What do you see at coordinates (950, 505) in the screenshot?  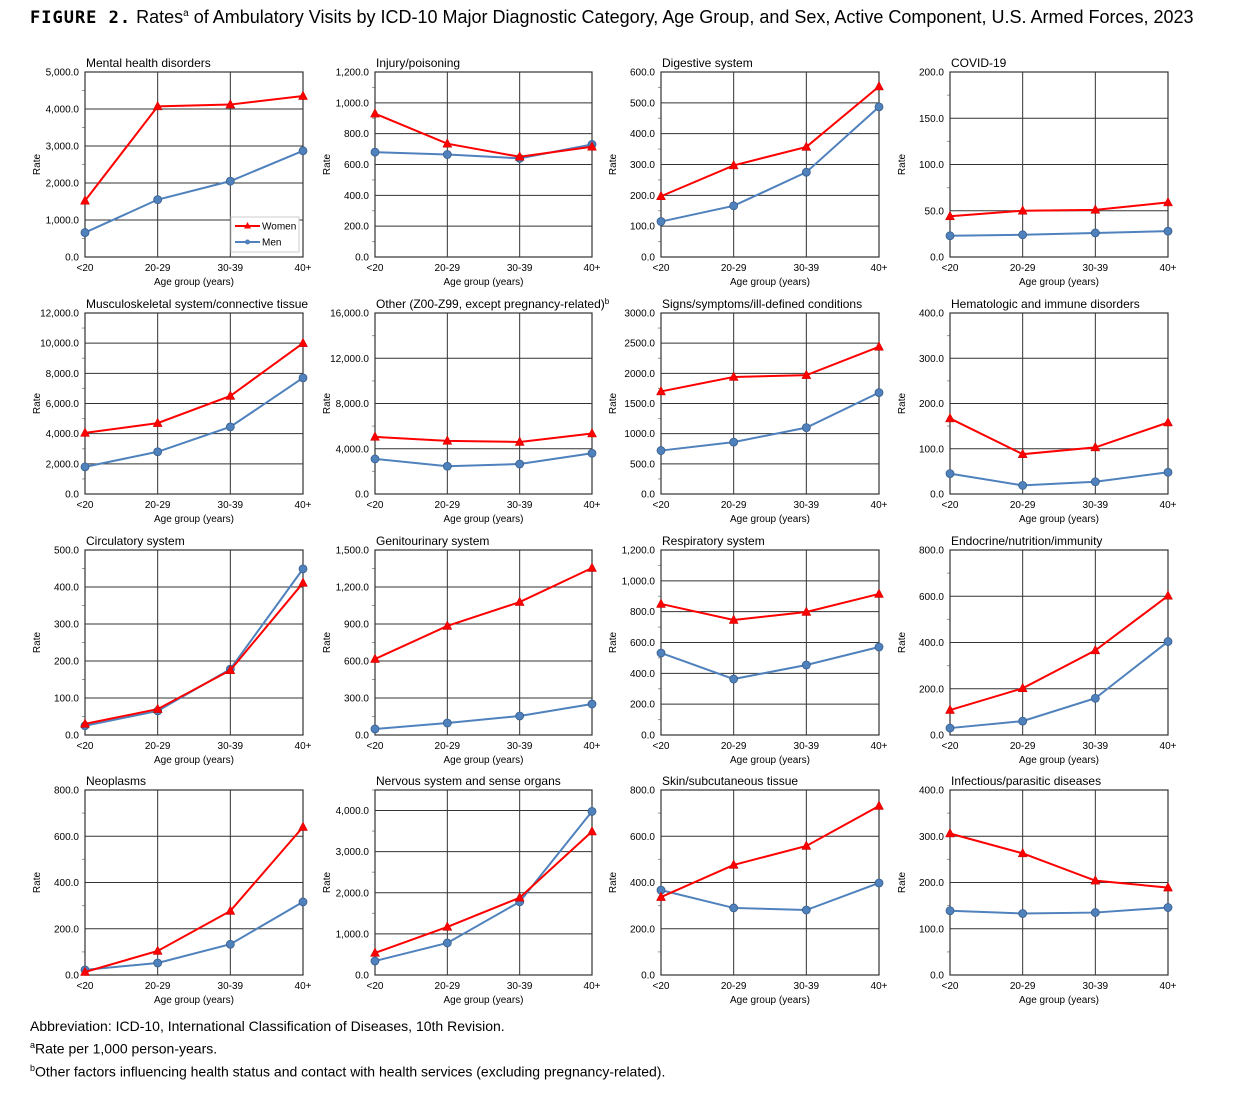 I see `x-tick-label: <20` at bounding box center [950, 505].